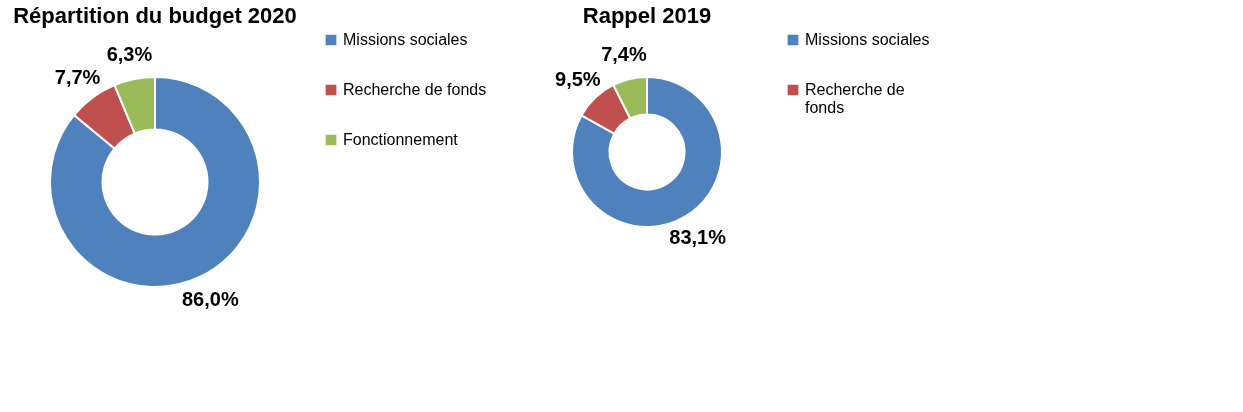 Image resolution: width=1243 pixels, height=412 pixels. I want to click on legend-label: Fonctionnement, so click(401, 139).